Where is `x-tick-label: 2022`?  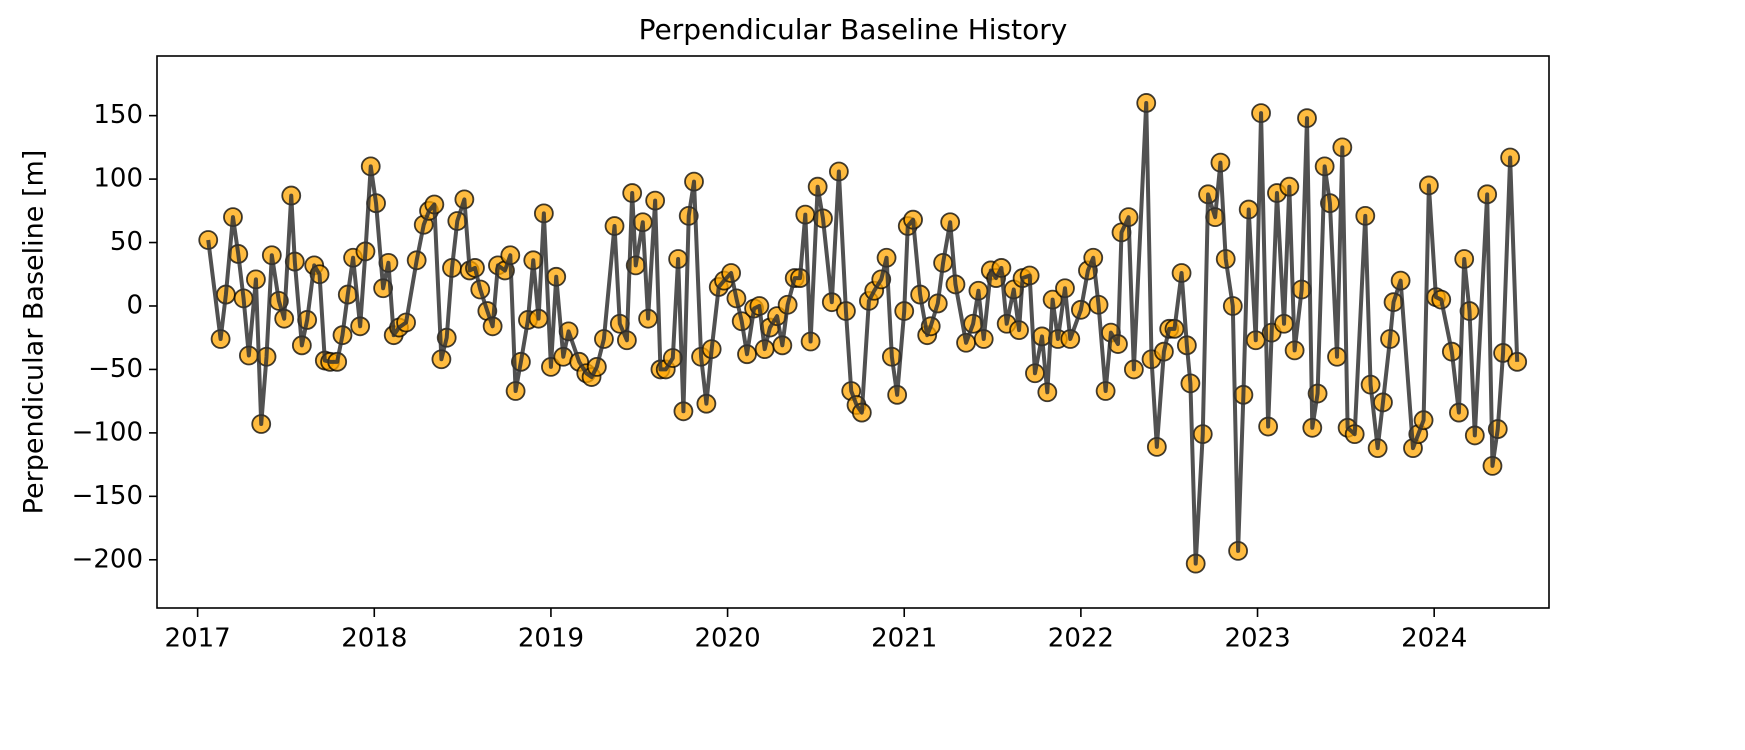
x-tick-label: 2022 is located at coordinates (1081, 639).